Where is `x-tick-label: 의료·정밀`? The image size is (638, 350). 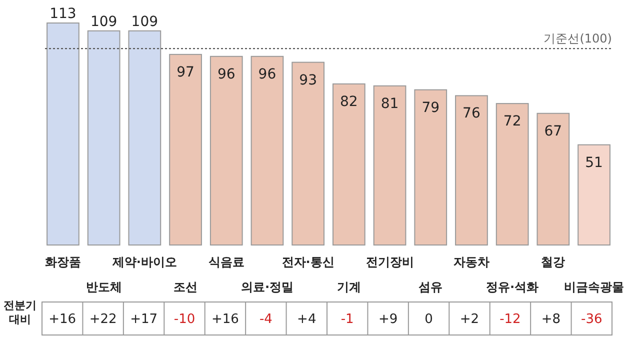 x-tick-label: 의료·정밀 is located at coordinates (267, 287).